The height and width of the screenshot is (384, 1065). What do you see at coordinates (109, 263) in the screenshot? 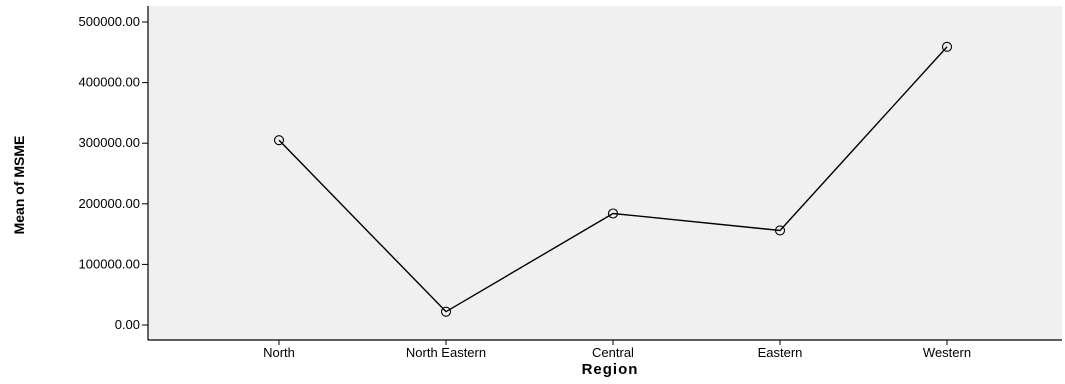
I see `y-tick-label: 100000.00` at bounding box center [109, 263].